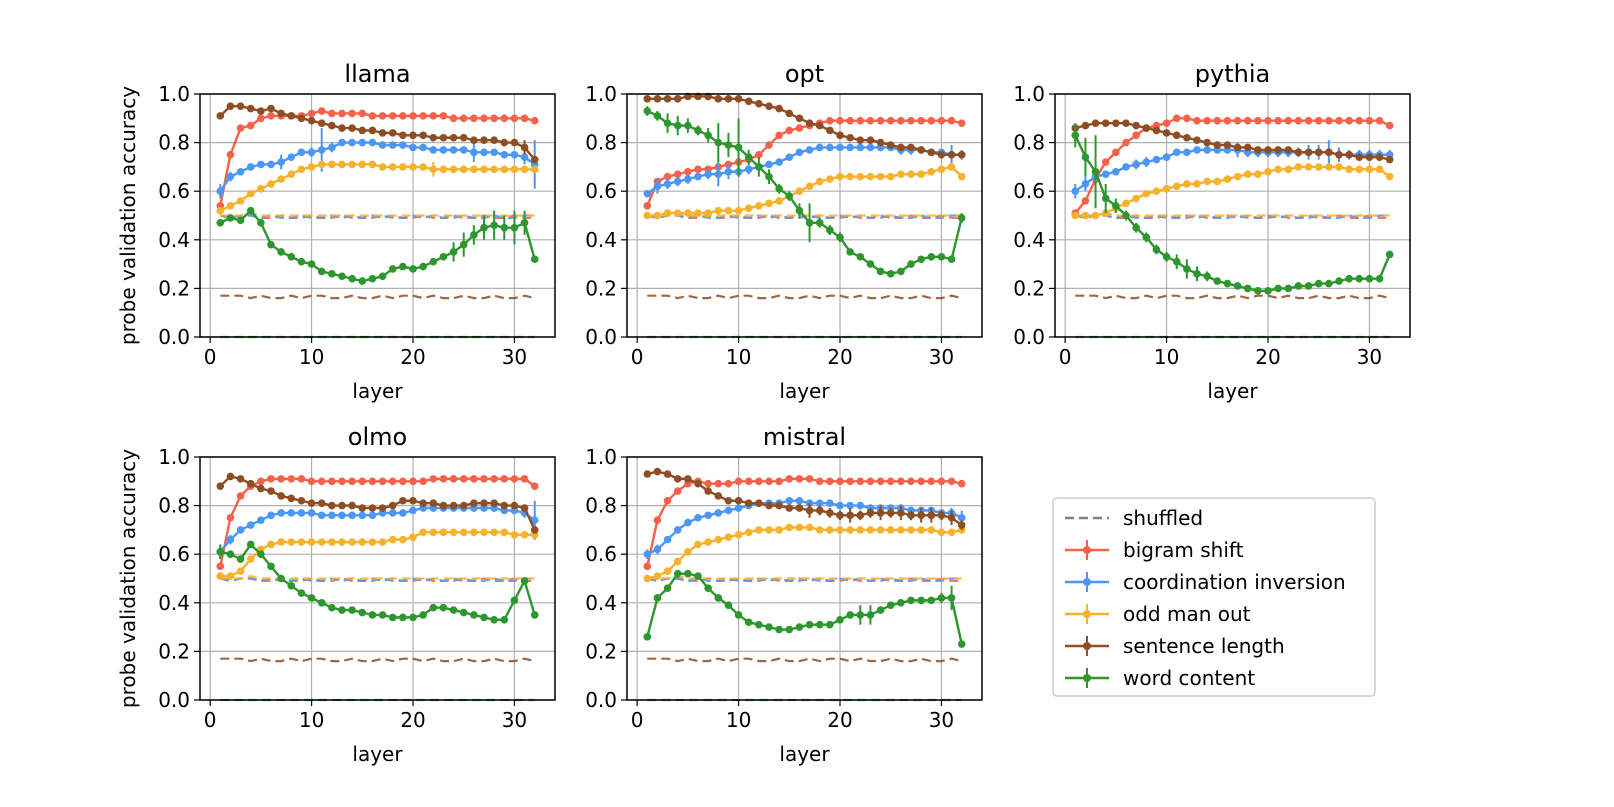  What do you see at coordinates (784, 594) in the screenshot?
I see `panel-mistral: 0 10 20 30 0.0 0.2 0.4 0.6 0.8 1.0 mistral layer` at bounding box center [784, 594].